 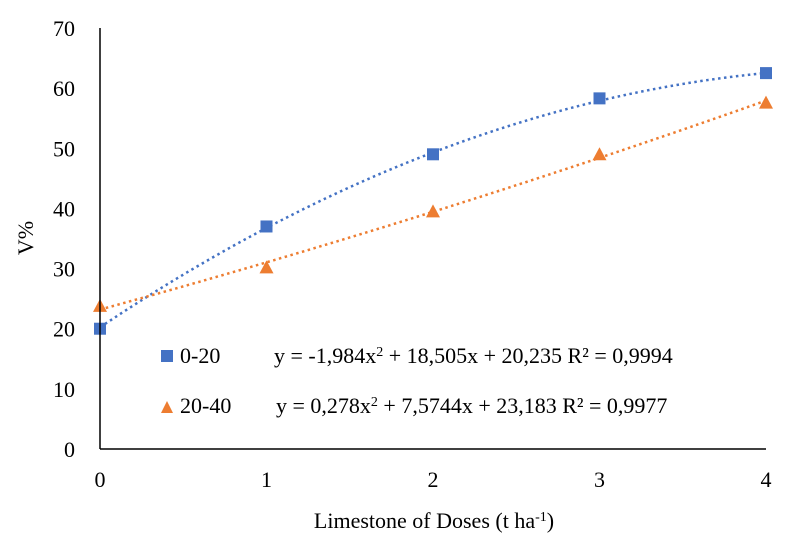 I want to click on y-tick-label: 0, so click(x=69, y=449).